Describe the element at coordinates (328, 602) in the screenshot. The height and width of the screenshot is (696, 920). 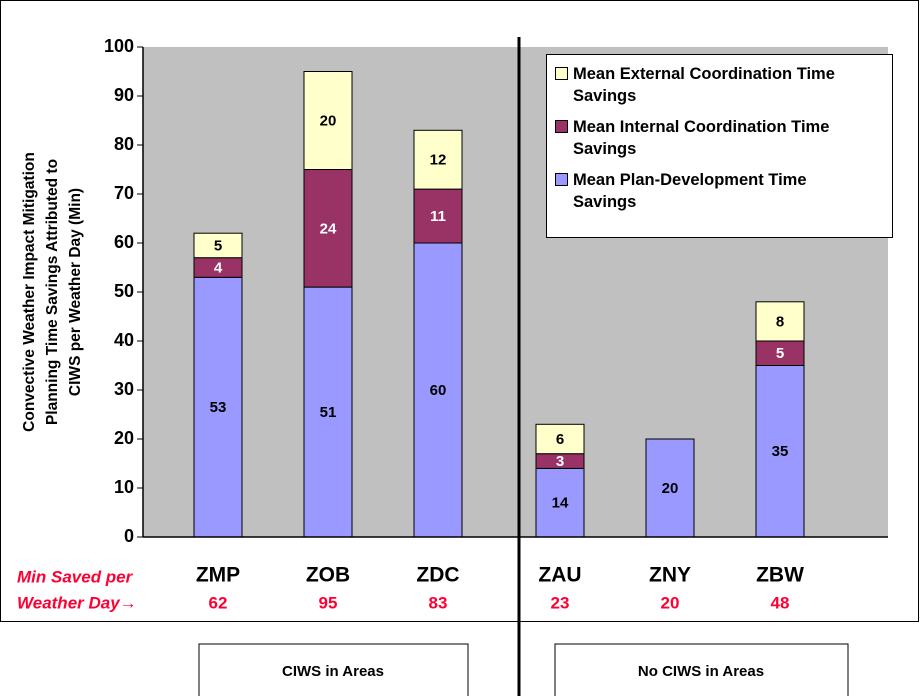
I see `total-label: 95` at that location.